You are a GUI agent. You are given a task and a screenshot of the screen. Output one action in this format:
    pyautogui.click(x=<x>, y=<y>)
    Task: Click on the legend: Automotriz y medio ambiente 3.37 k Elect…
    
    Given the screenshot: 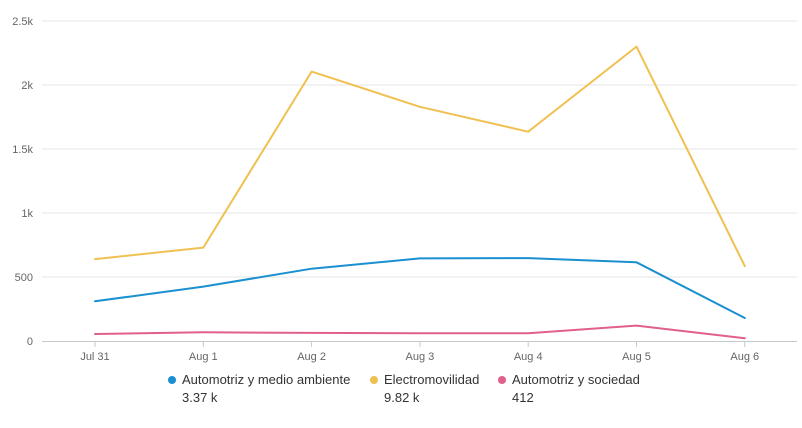 What is the action you would take?
    pyautogui.click(x=401, y=392)
    